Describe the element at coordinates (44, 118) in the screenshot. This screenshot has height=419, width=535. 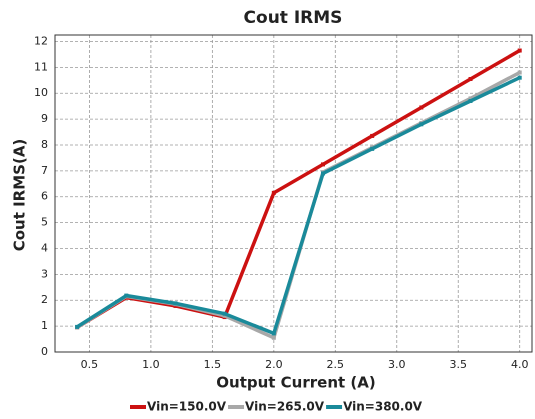
I see `y-tick-label: 9` at that location.